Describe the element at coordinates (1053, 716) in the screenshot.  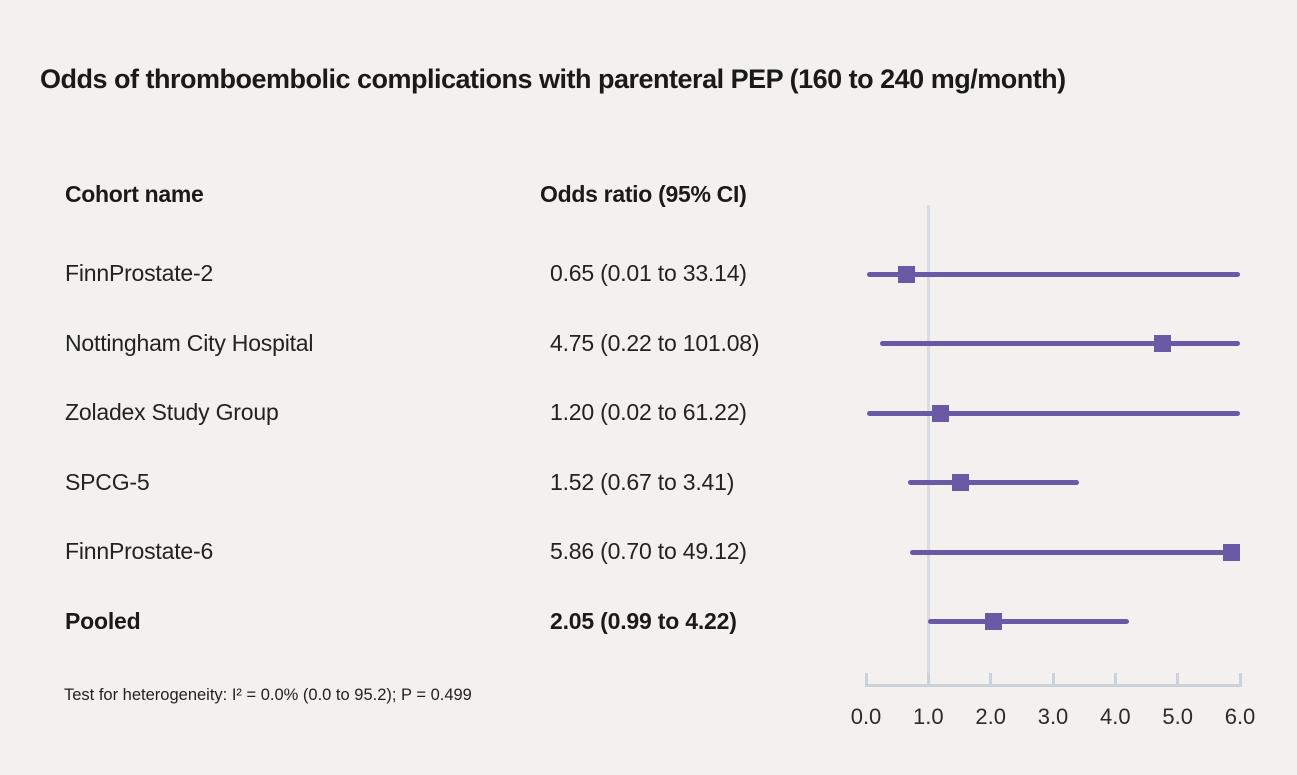
I see `x-axis-tick-label: 3.0` at that location.